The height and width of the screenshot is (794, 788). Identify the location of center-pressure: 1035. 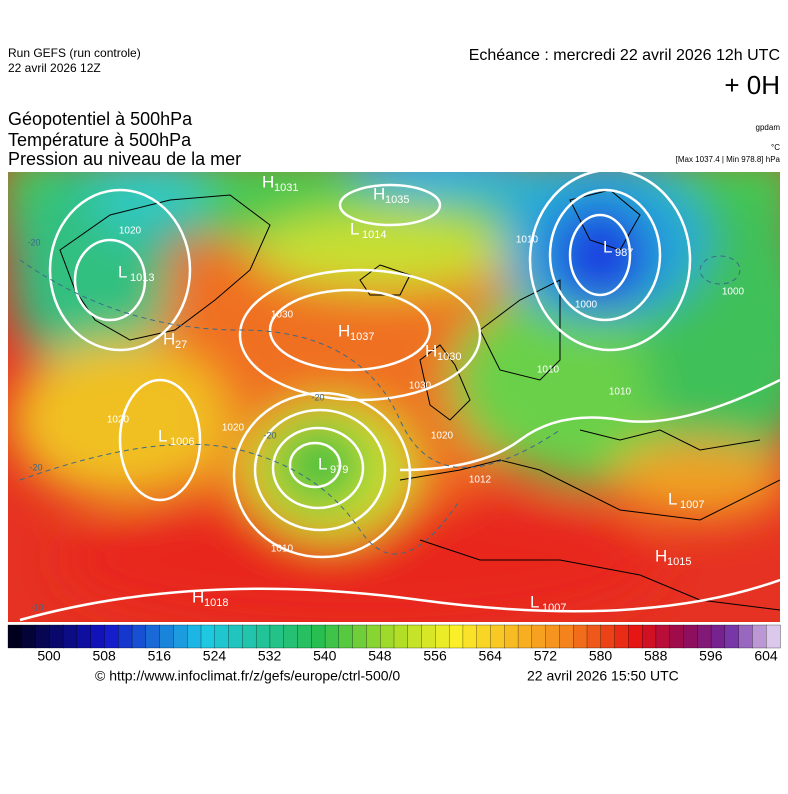
(397, 200).